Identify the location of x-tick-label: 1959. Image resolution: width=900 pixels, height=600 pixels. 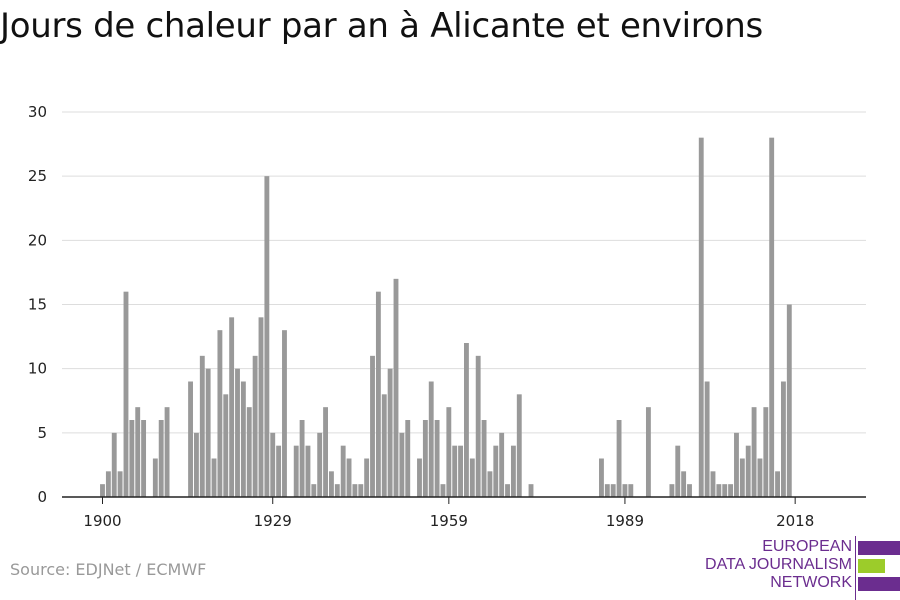
(449, 521).